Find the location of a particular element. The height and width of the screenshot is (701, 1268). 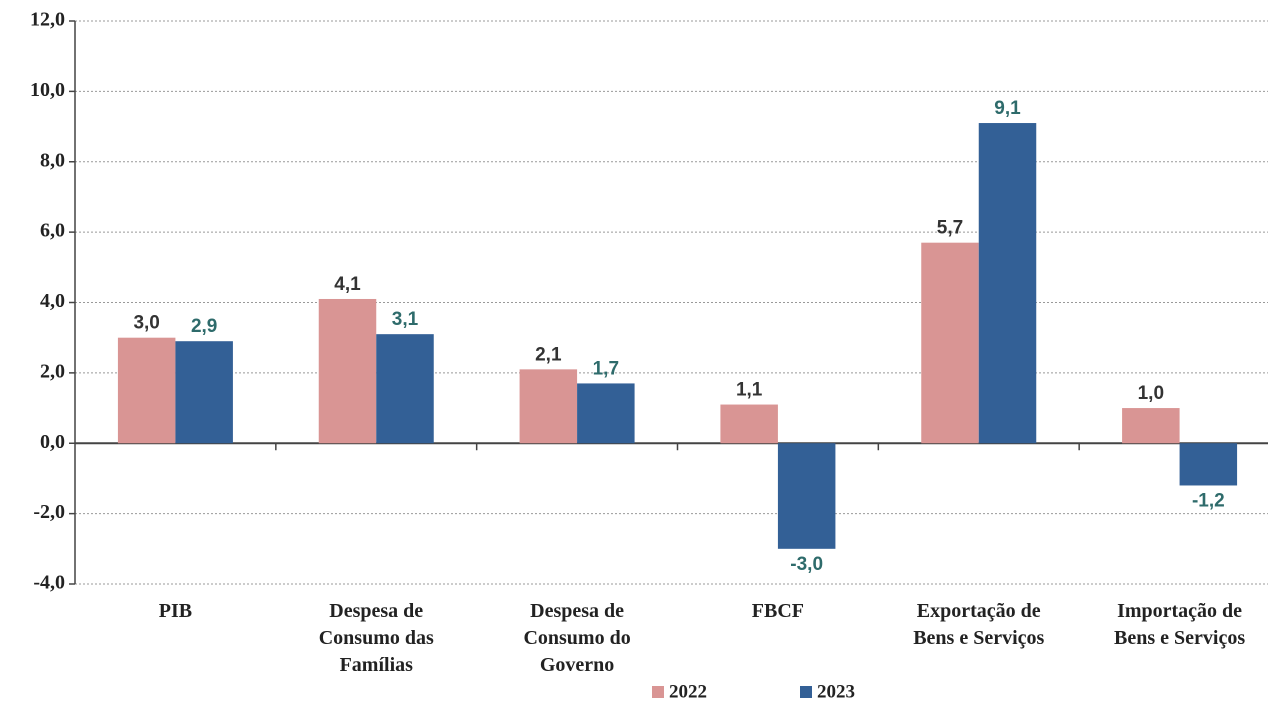

y-tick-label: 12,0 is located at coordinates (47, 20).